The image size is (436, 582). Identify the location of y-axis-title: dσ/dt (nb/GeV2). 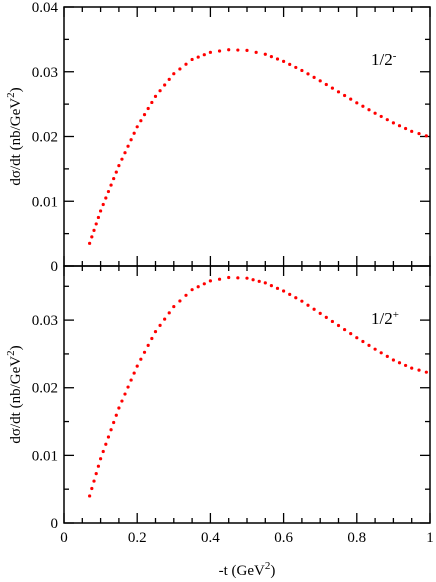
(14, 136).